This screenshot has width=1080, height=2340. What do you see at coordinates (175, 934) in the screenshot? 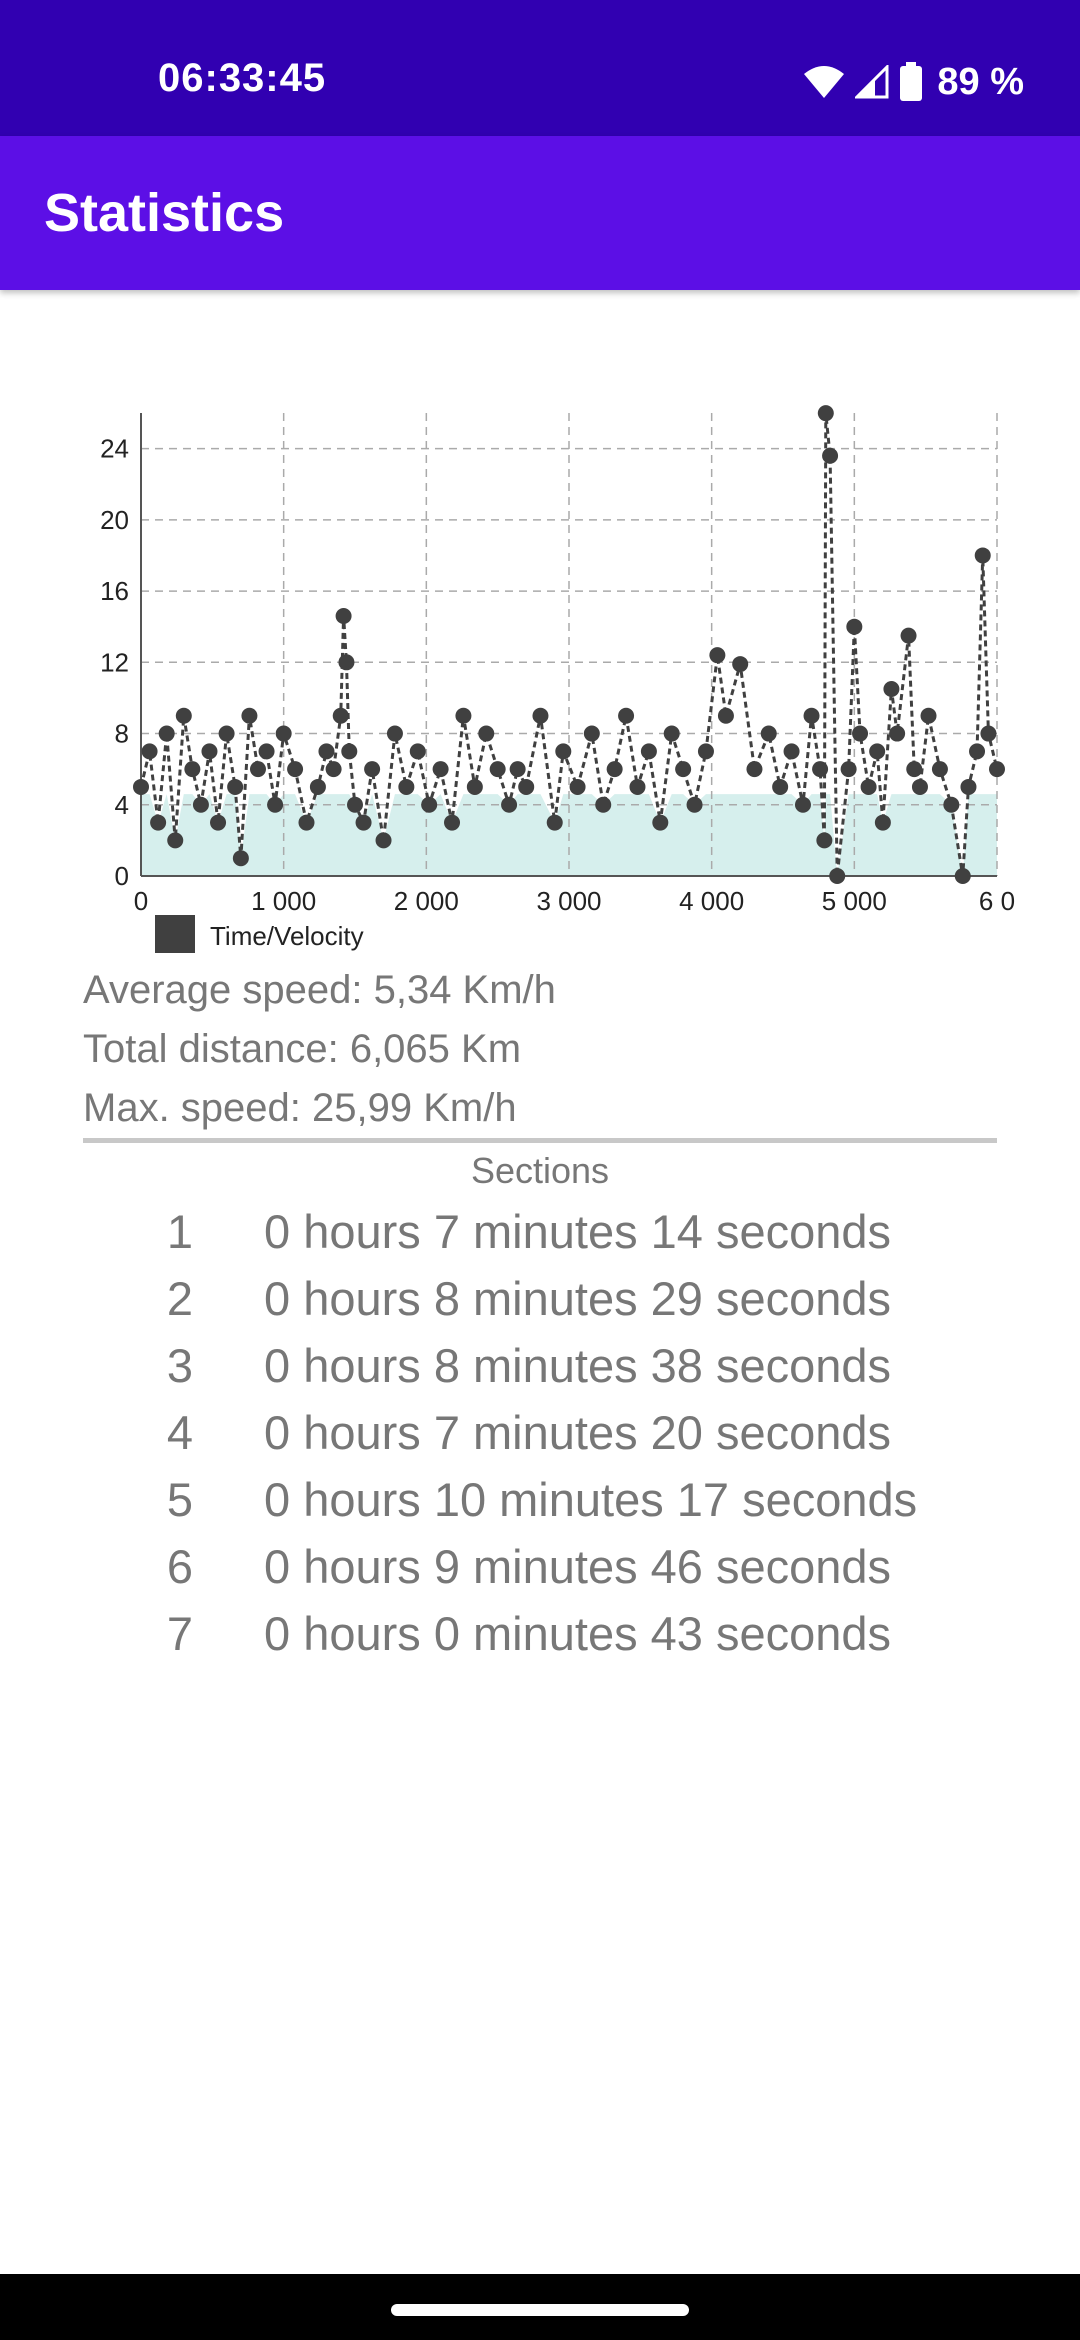
I see `chart-legend-swatch` at bounding box center [175, 934].